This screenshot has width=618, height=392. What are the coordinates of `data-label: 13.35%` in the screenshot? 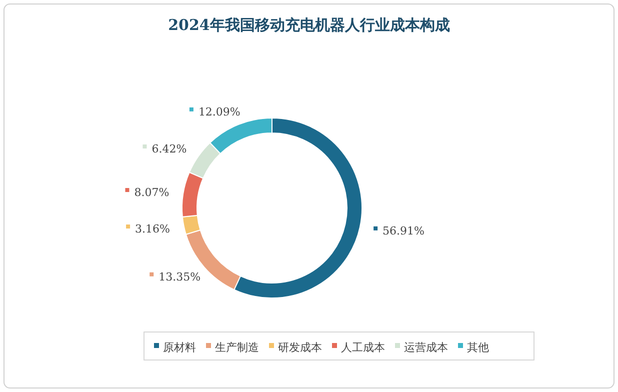 It's located at (179, 277).